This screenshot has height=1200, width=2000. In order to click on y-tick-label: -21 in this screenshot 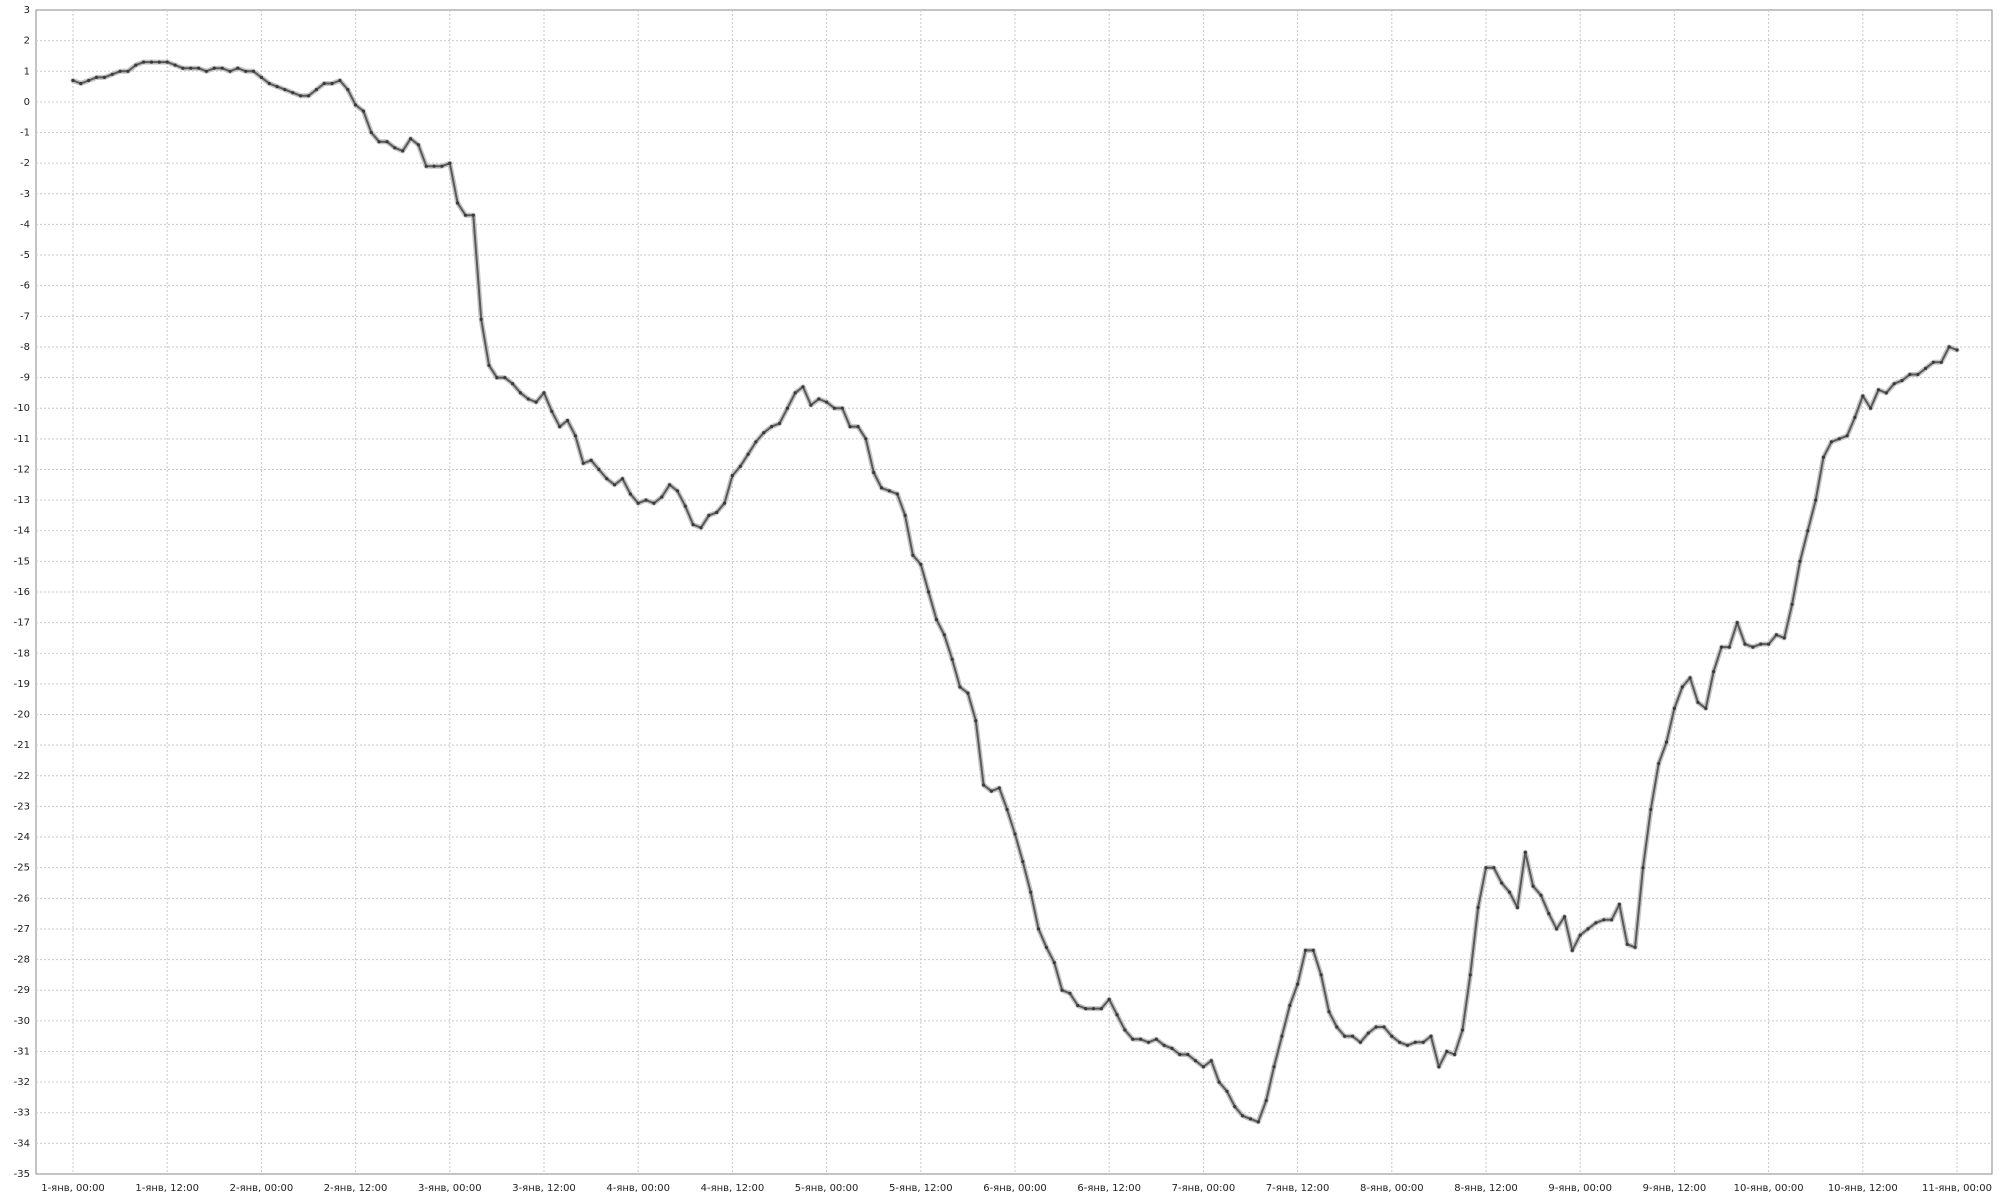, I will do `click(22, 745)`.